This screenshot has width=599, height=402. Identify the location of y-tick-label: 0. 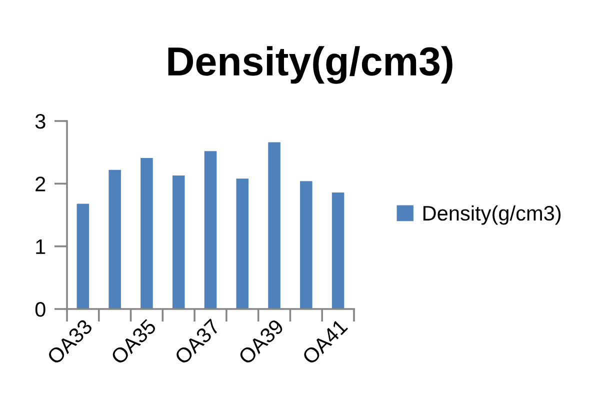
(40, 309).